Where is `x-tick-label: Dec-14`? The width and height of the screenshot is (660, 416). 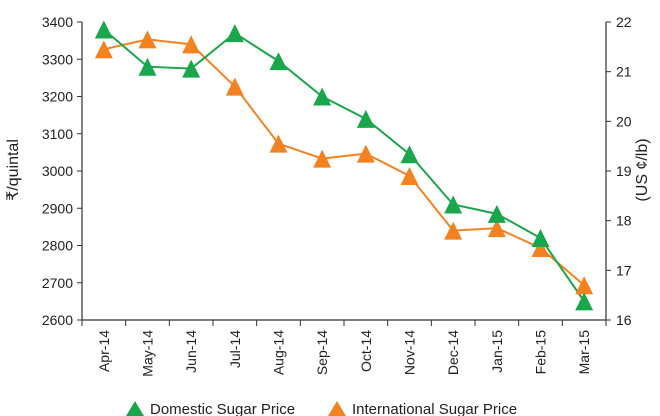 x-tick-label: Dec-14 is located at coordinates (453, 352).